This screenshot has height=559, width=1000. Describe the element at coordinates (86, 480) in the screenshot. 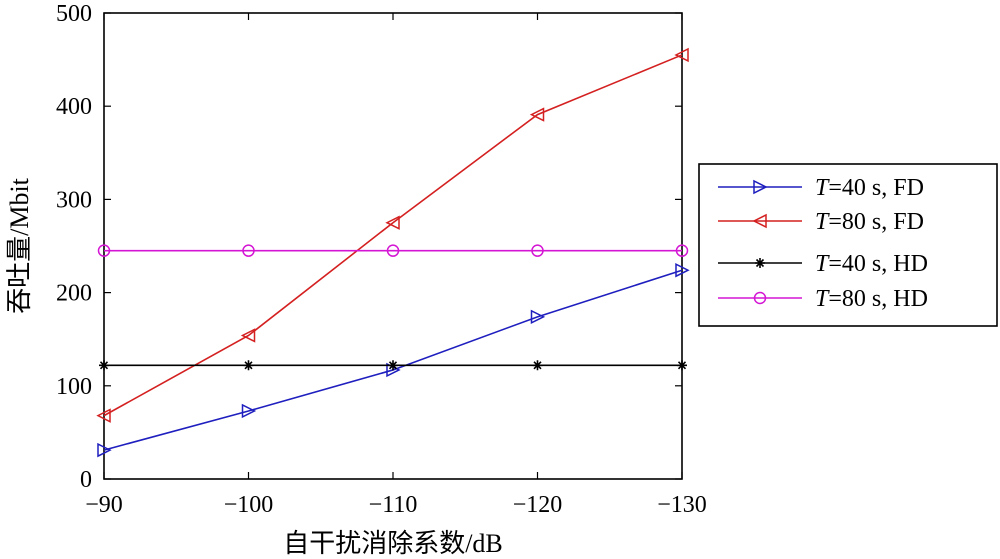

I see `y-tick-label: 0` at that location.